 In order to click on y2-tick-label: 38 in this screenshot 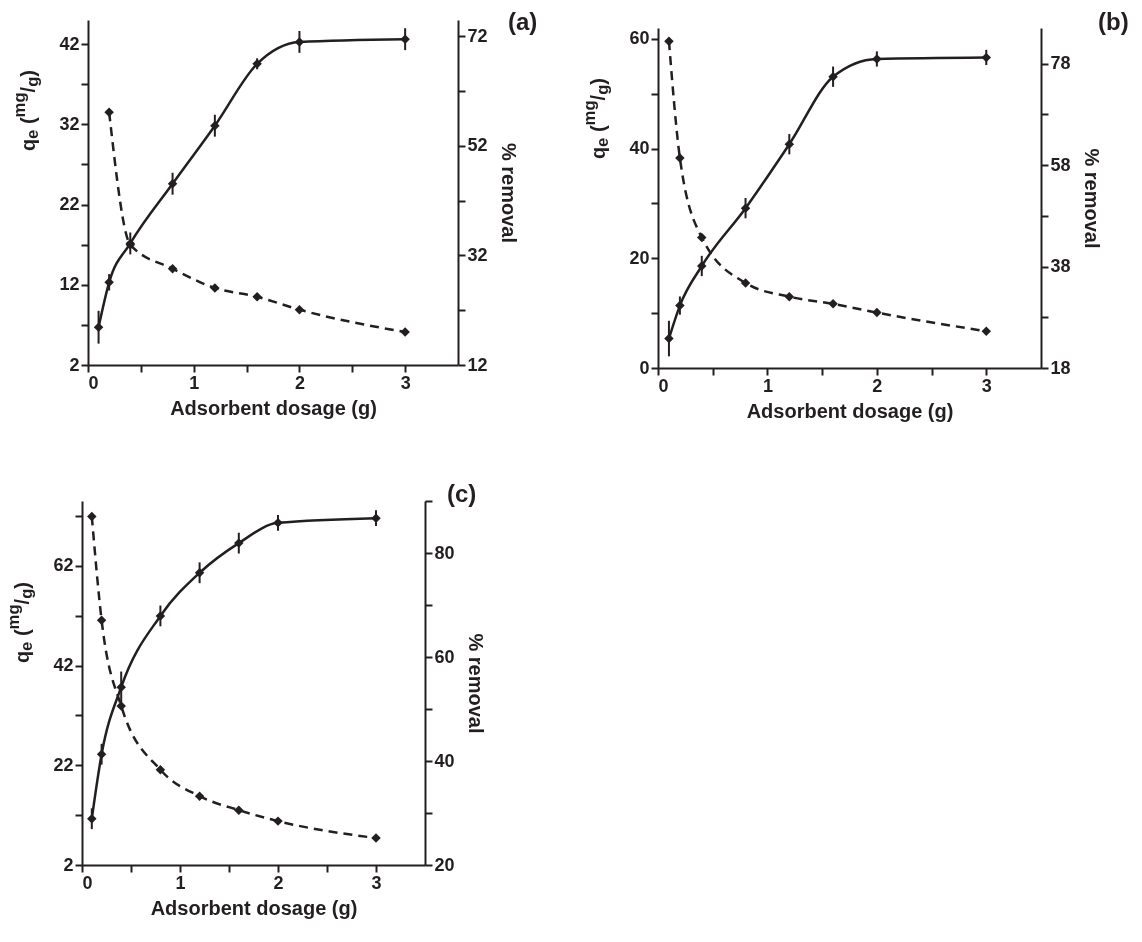, I will do `click(1060, 266)`.